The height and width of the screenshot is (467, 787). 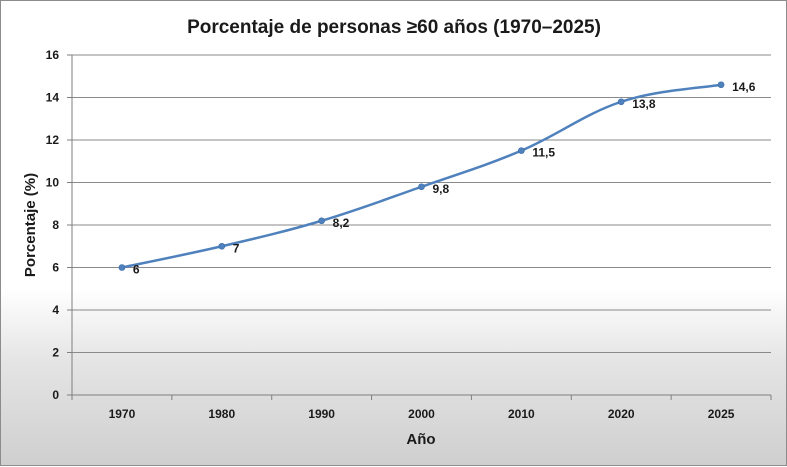 I want to click on x-tick-labels: 1970 1980 1990 2000 2010 2020 2025, so click(x=422, y=414).